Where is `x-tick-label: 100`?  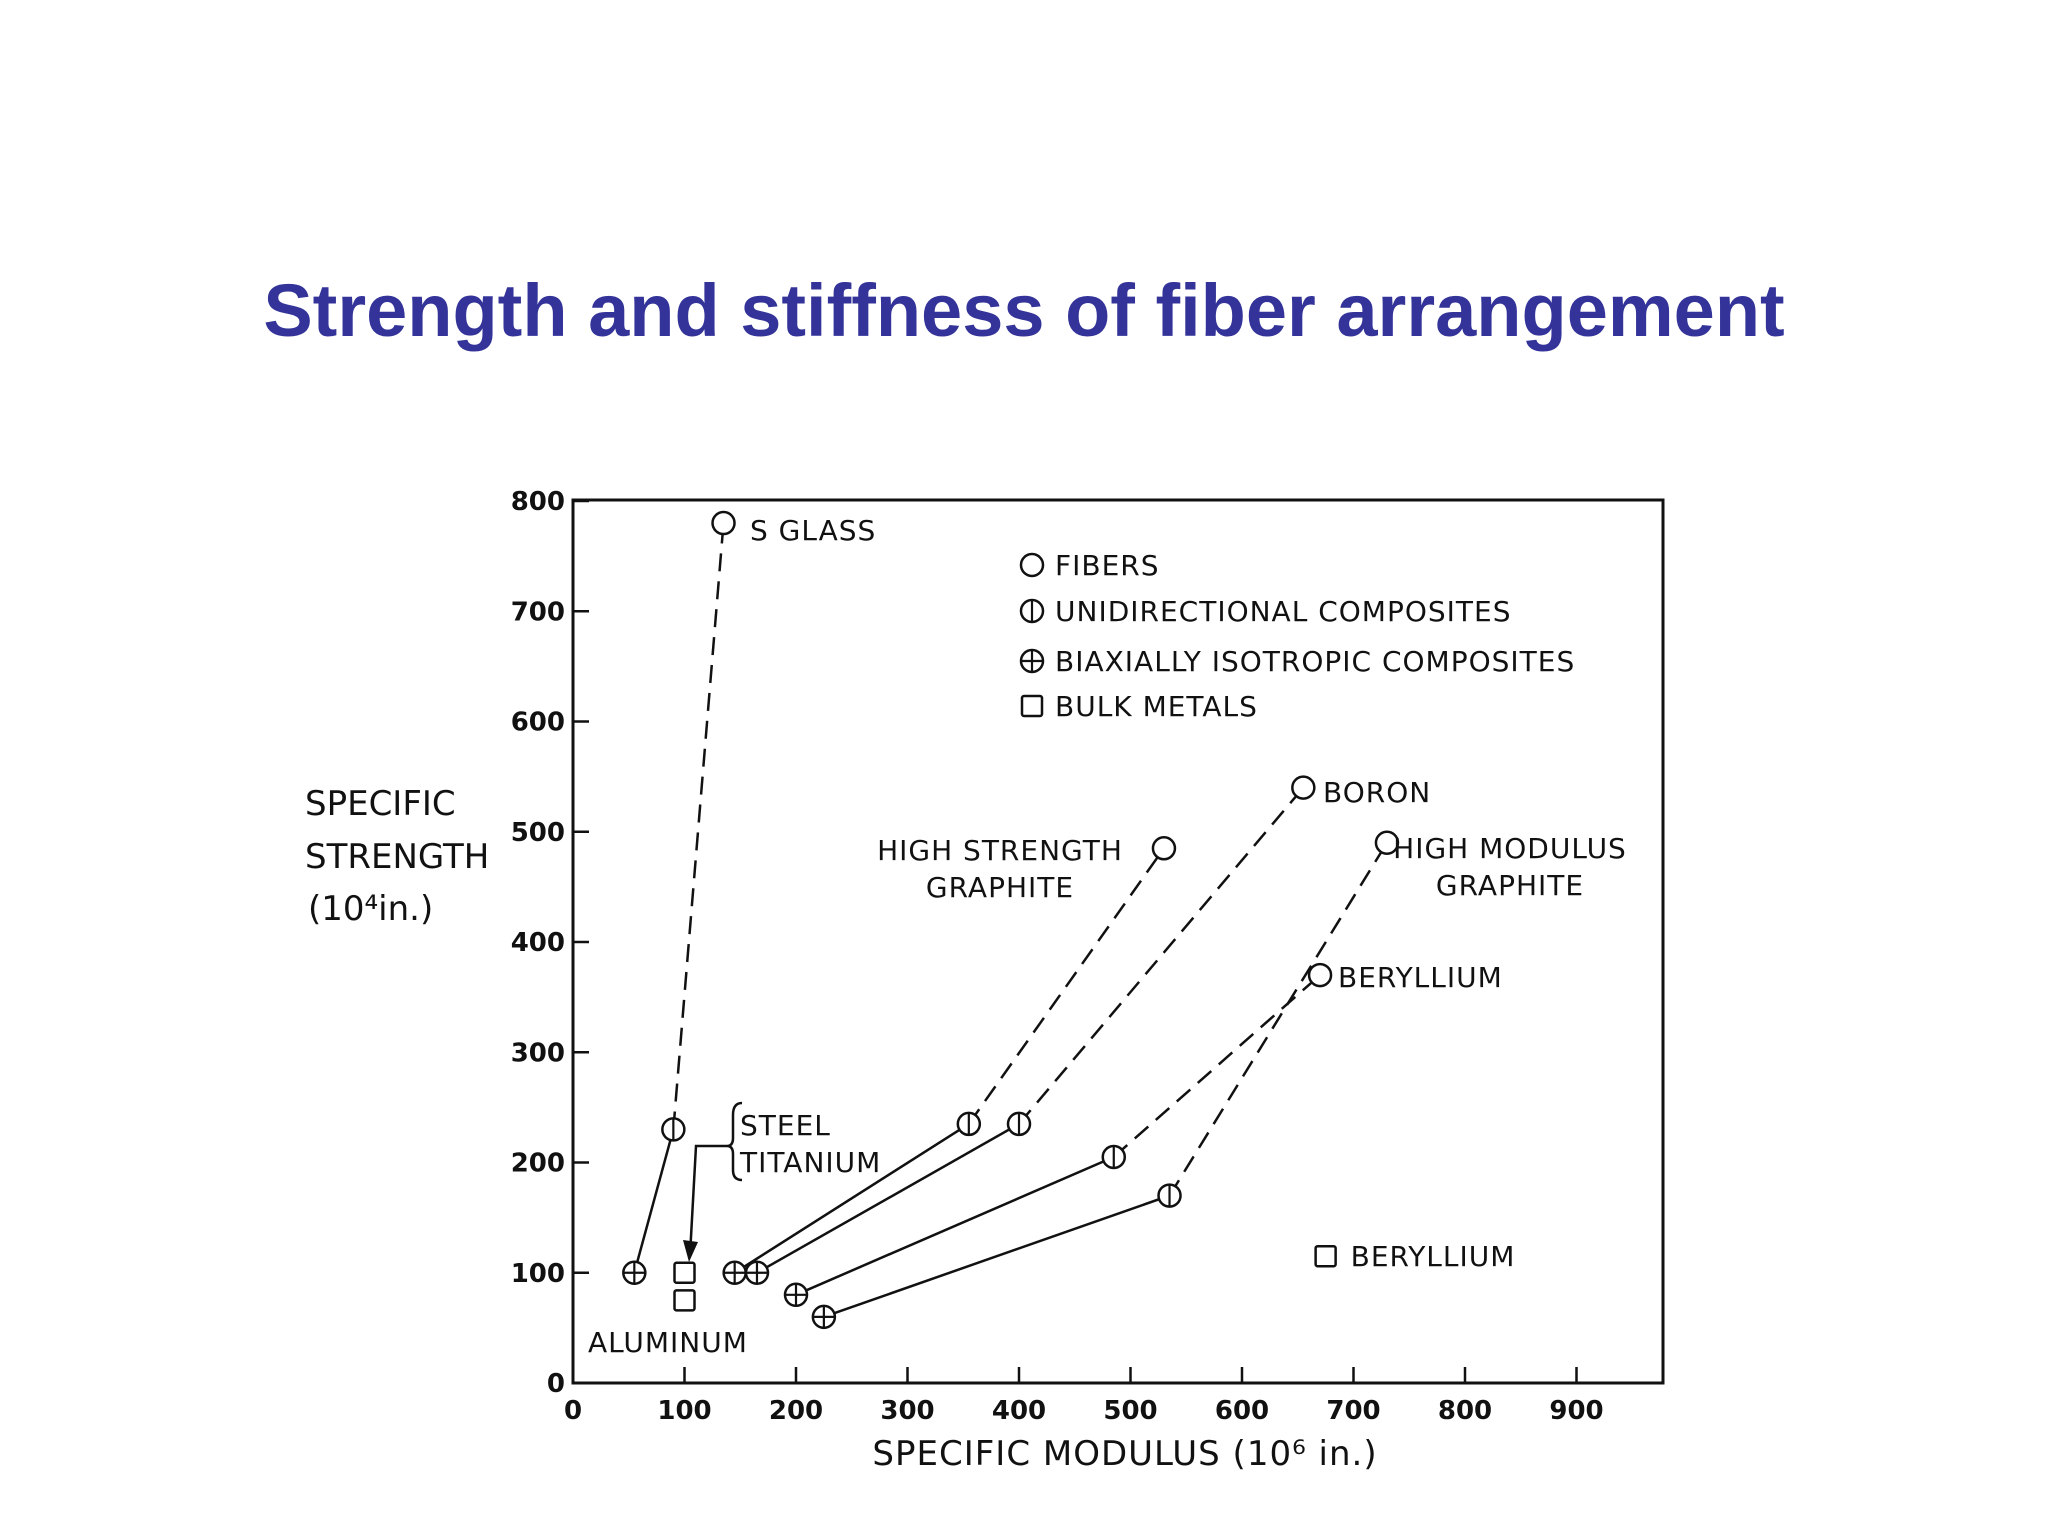
x-tick-label: 100 is located at coordinates (684, 1411).